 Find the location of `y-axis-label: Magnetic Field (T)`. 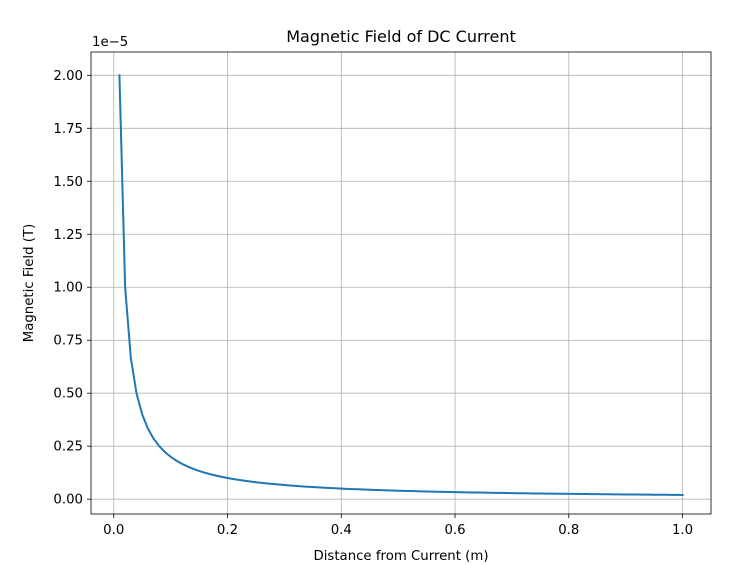

y-axis-label: Magnetic Field (T) is located at coordinates (29, 283).